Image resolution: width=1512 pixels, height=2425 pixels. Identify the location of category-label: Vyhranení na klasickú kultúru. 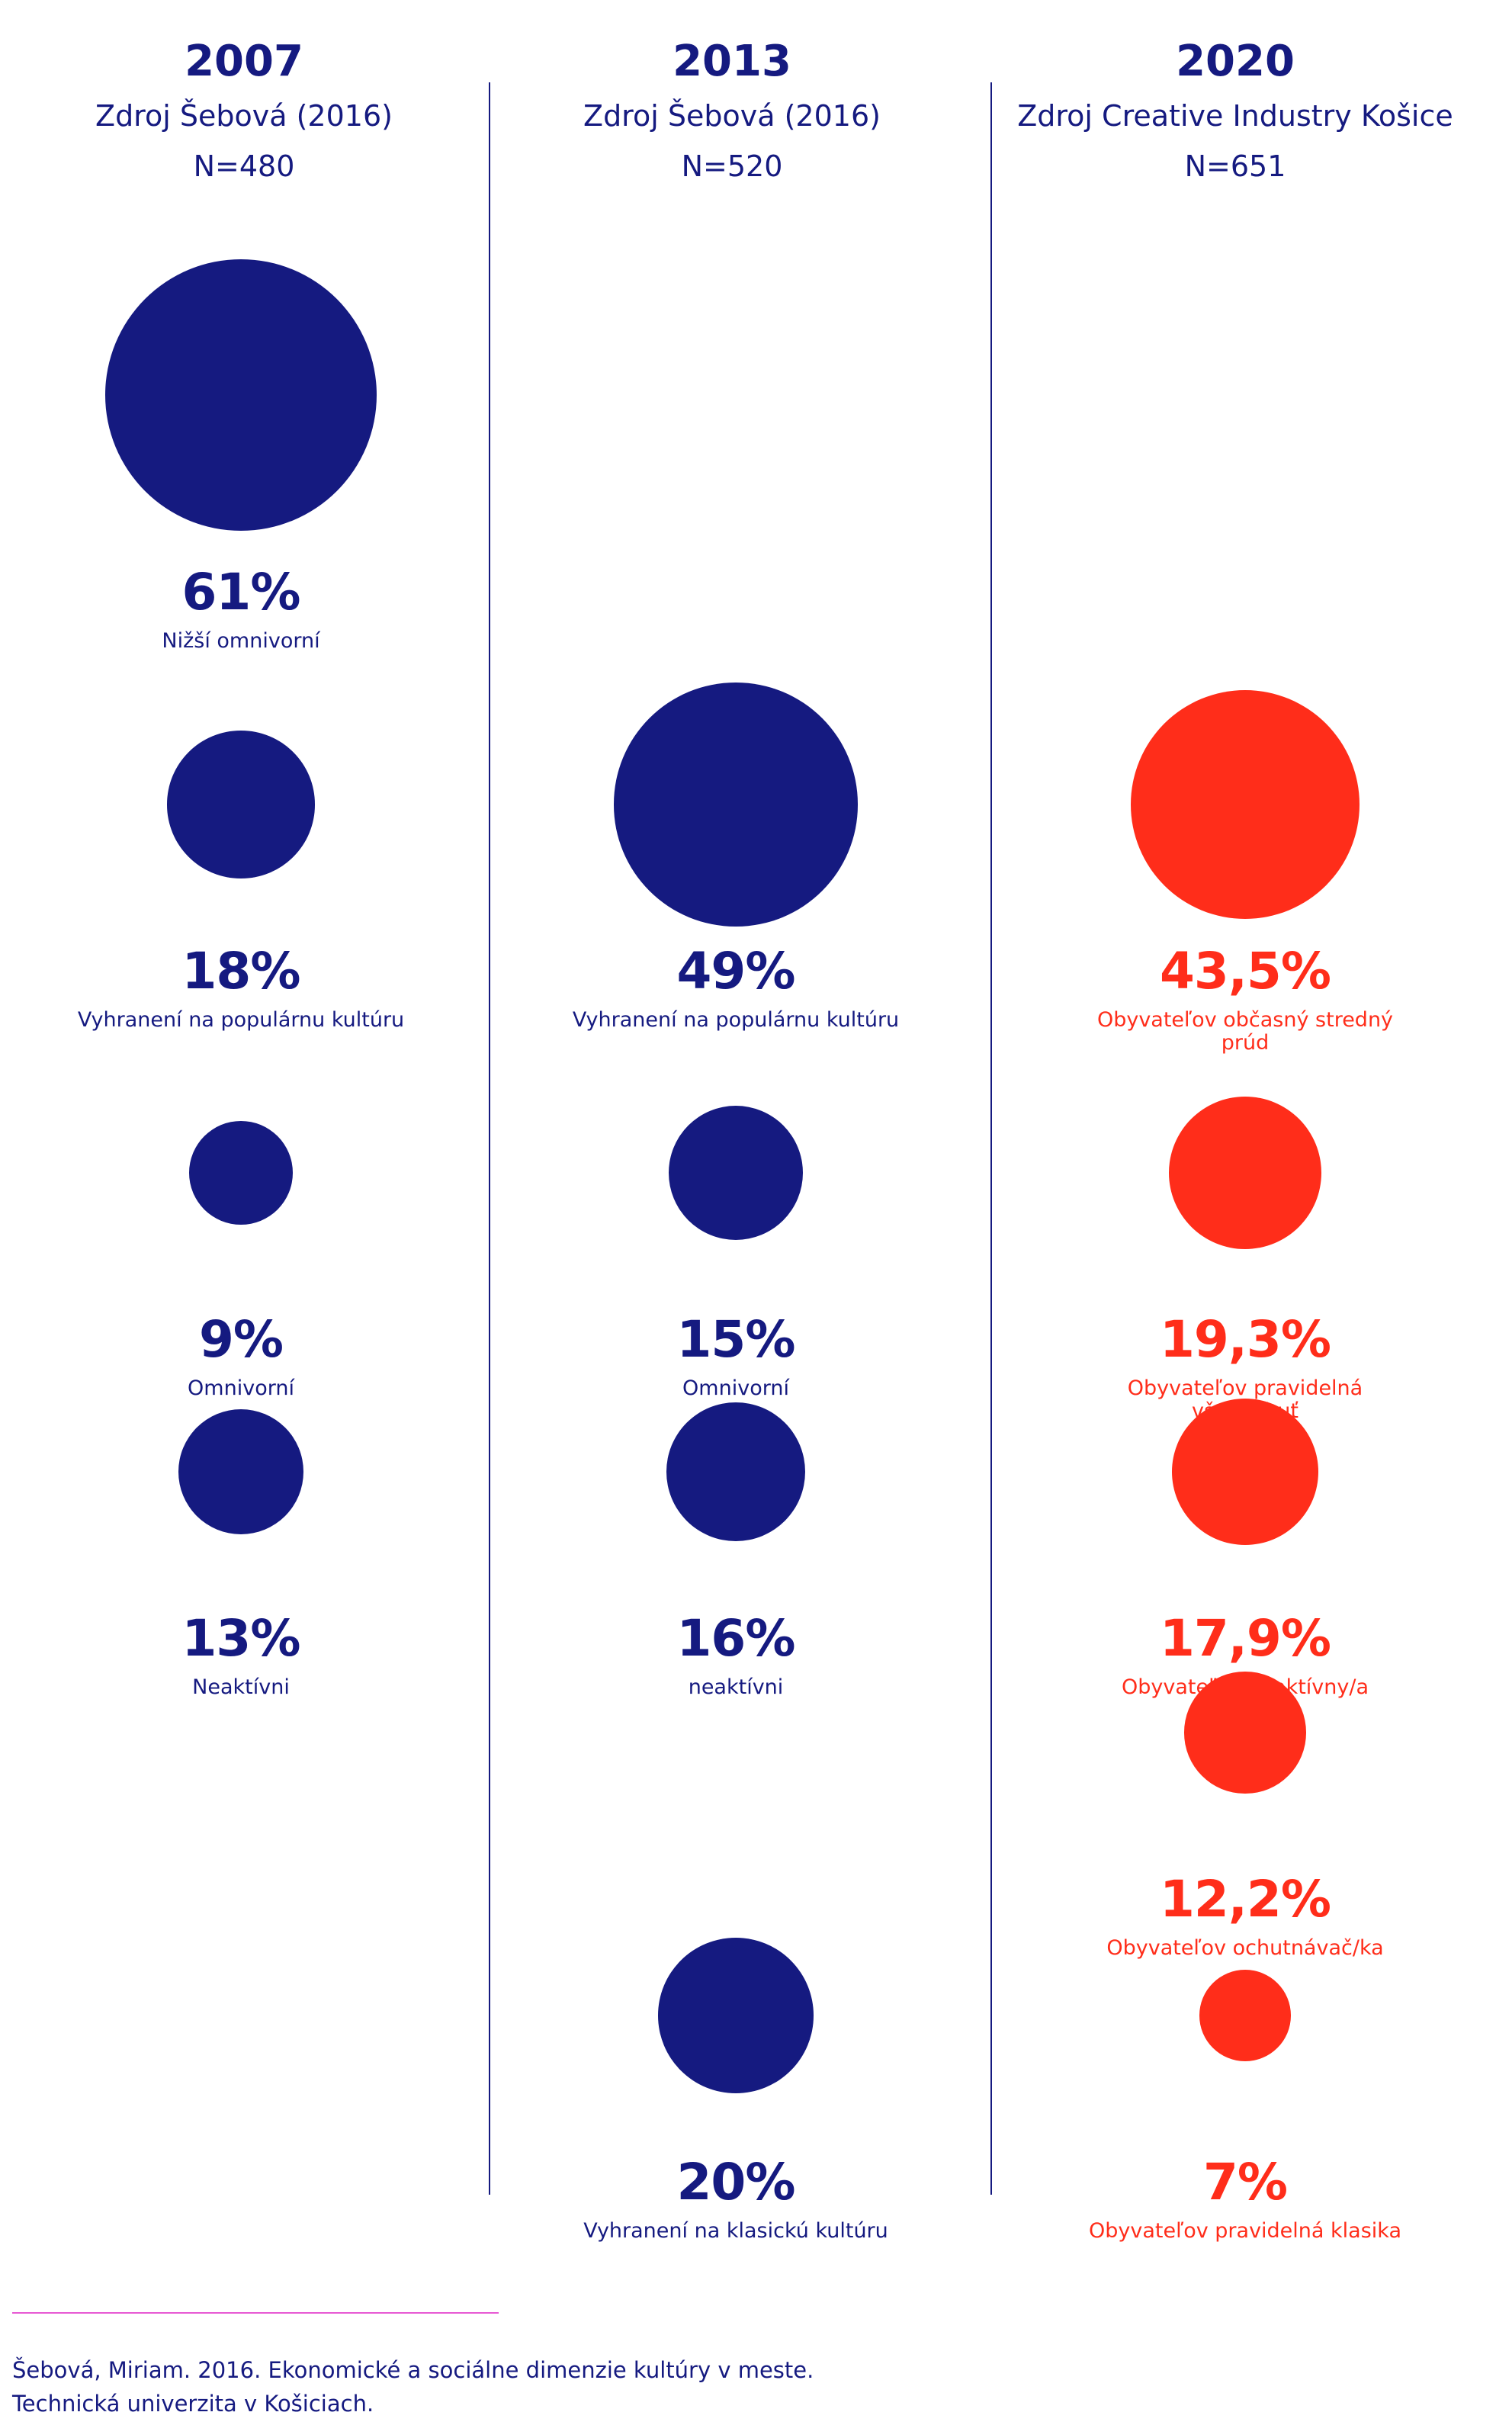
(735, 2231).